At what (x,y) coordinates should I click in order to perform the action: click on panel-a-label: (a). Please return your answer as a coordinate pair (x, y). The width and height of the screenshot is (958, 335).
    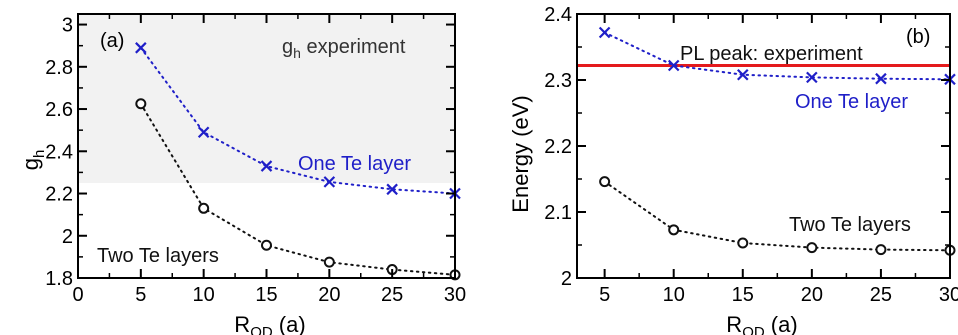
    Looking at the image, I should click on (112, 41).